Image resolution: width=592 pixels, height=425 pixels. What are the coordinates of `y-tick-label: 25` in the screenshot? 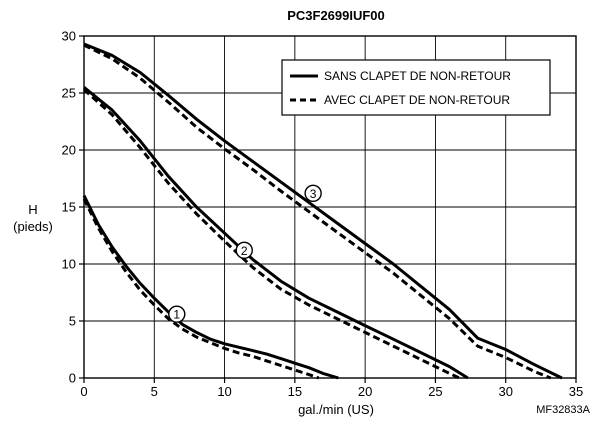 It's located at (69, 93).